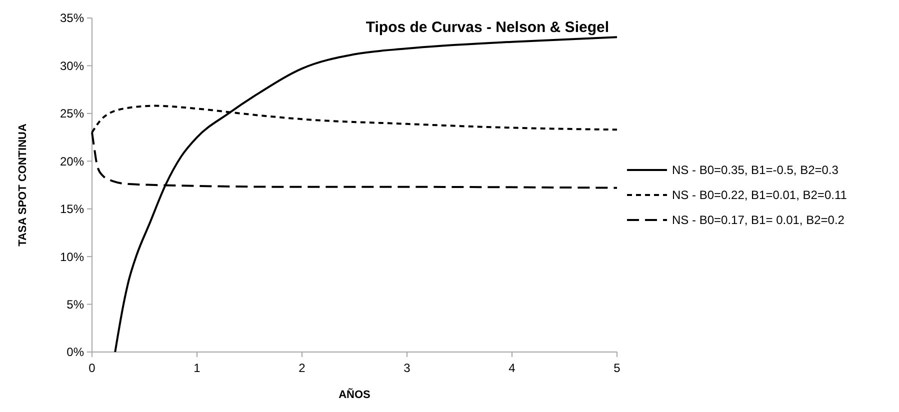  I want to click on x-tick-label: 1, so click(197, 368).